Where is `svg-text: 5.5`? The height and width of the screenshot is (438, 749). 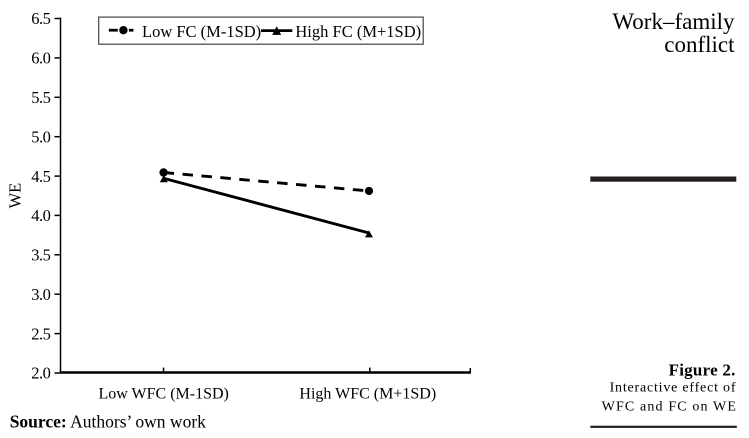 svg-text: 5.5 is located at coordinates (40, 97).